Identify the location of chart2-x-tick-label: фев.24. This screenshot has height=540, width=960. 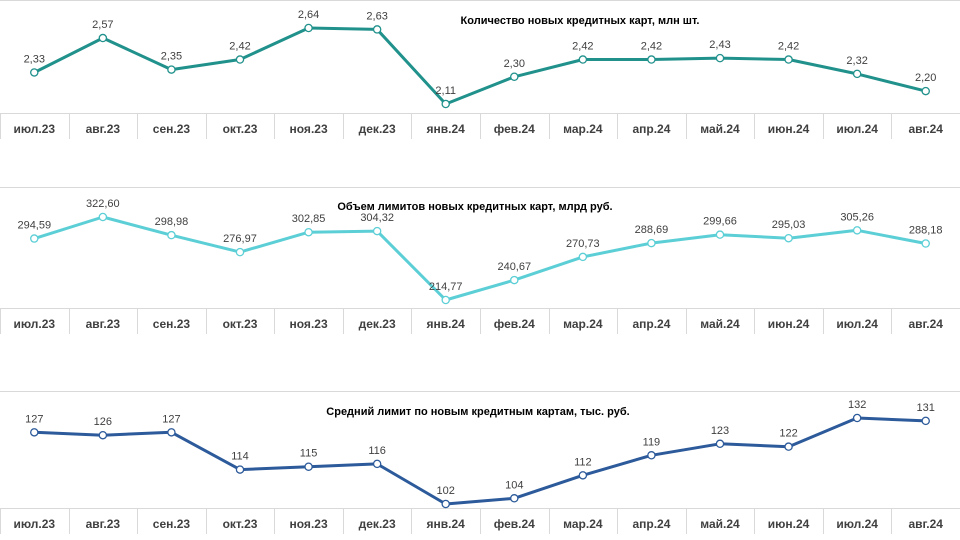
(514, 324).